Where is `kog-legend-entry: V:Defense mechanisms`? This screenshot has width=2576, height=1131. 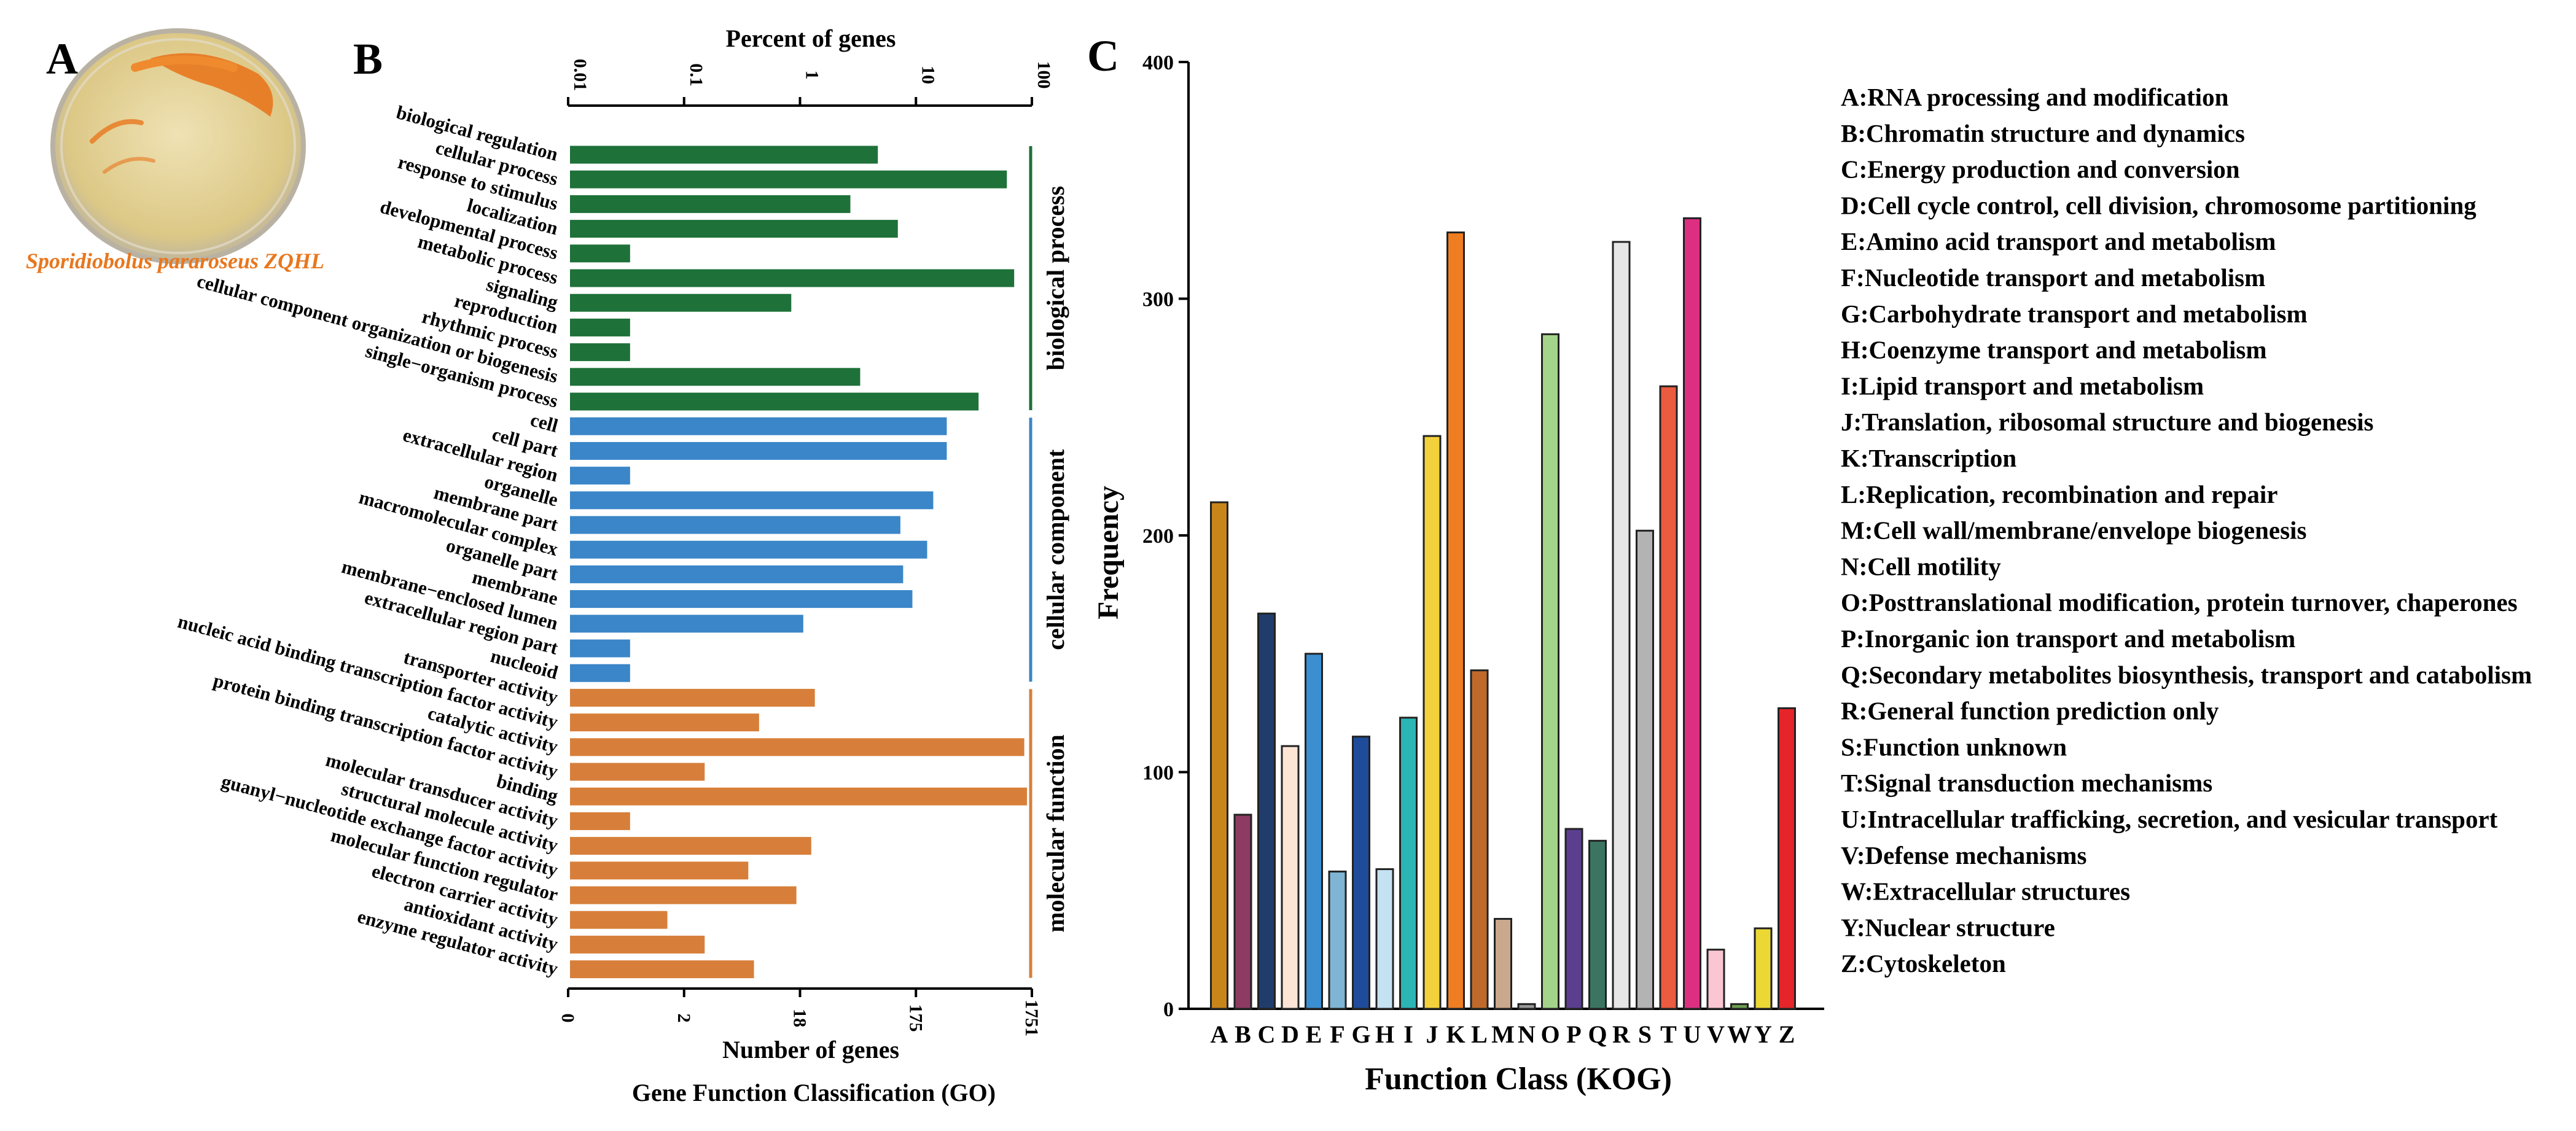 kog-legend-entry: V:Defense mechanisms is located at coordinates (1963, 855).